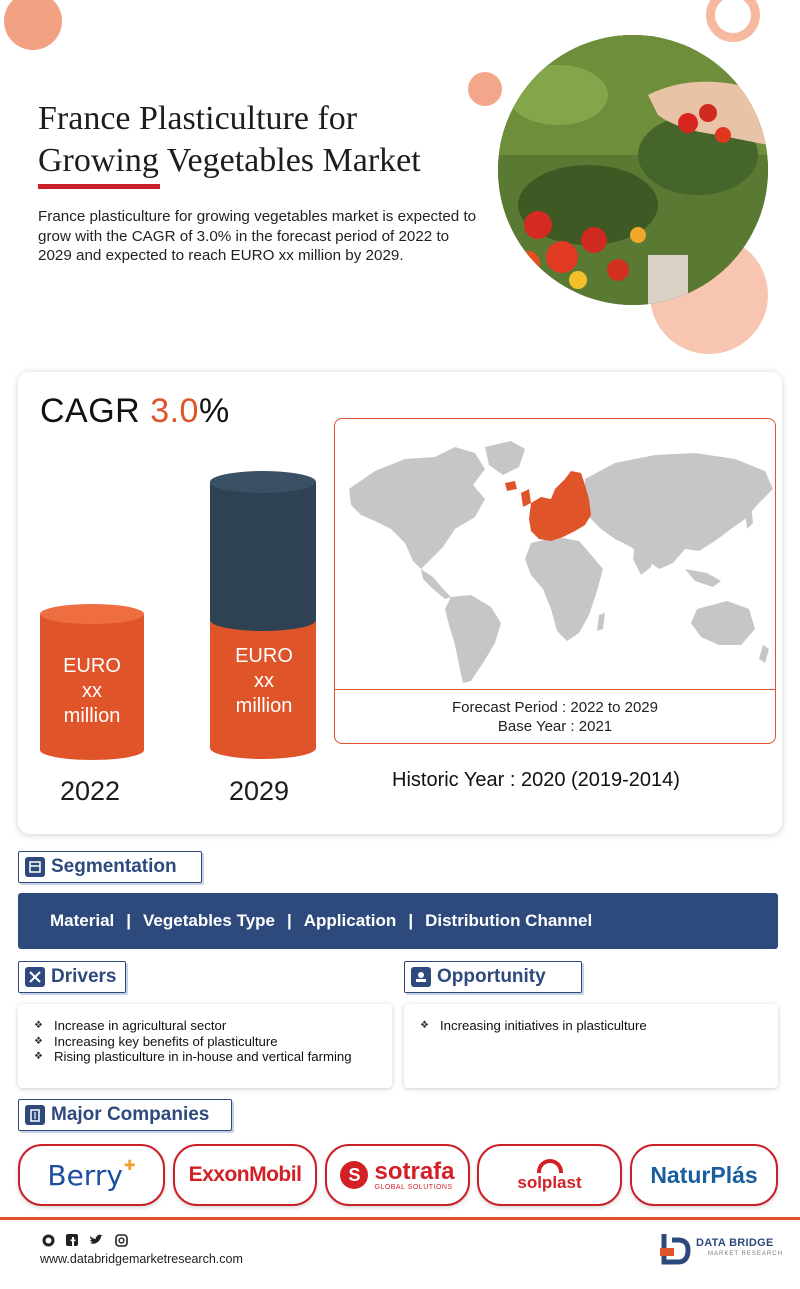 The width and height of the screenshot is (800, 1289). I want to click on sotrafa-text-group: sotrafa GLOBAL SOLUTIONS, so click(414, 1174).